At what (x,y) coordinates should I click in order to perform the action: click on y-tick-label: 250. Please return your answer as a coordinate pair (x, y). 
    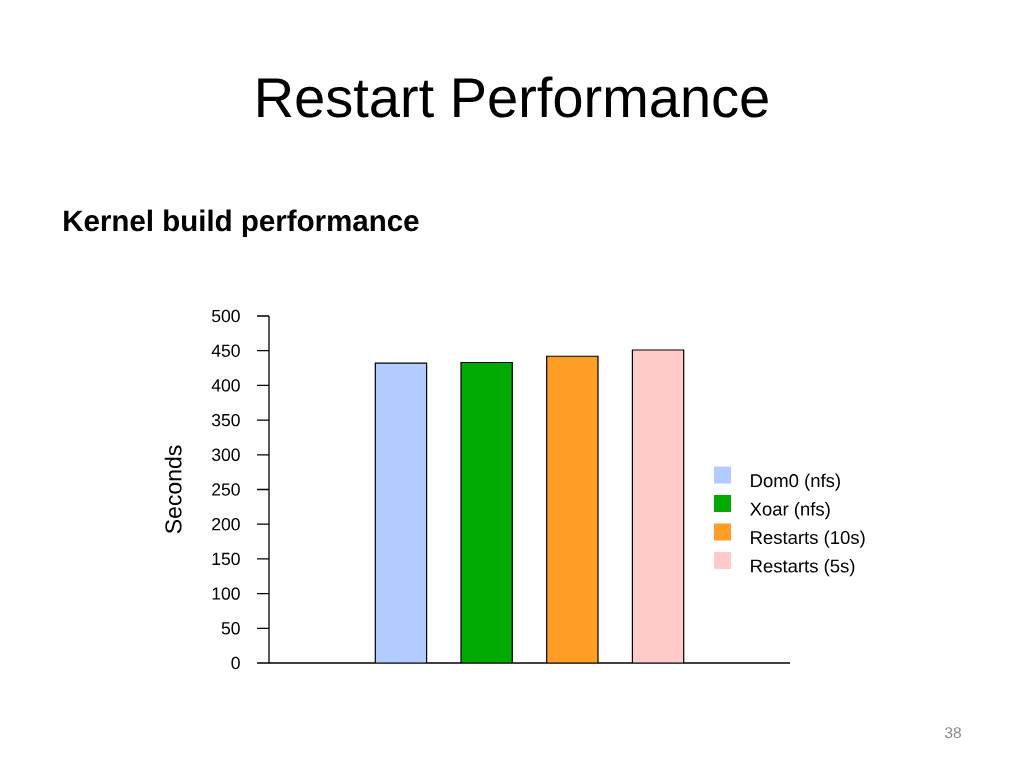
    Looking at the image, I should click on (226, 489).